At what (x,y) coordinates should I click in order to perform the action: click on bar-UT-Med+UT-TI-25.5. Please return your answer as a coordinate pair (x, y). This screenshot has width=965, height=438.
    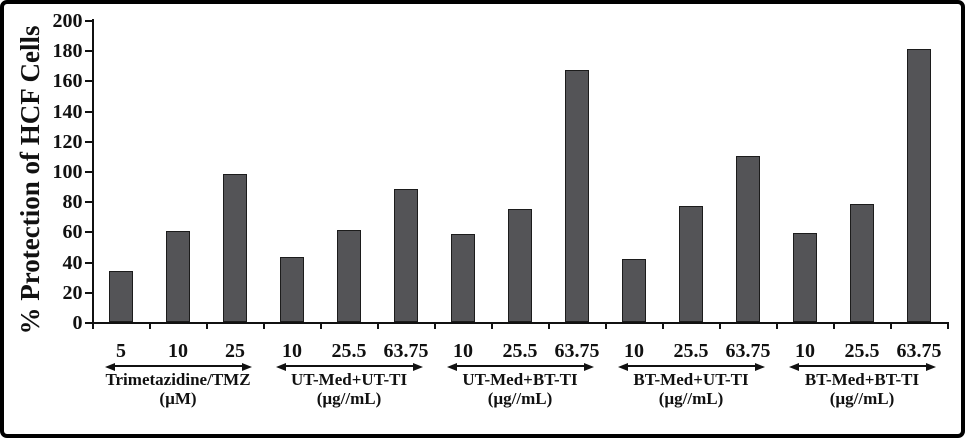
    Looking at the image, I should click on (349, 275).